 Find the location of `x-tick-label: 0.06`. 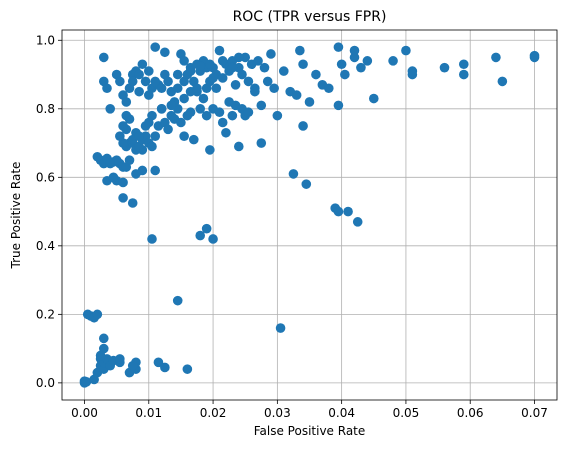

x-tick-label: 0.06 is located at coordinates (470, 413).